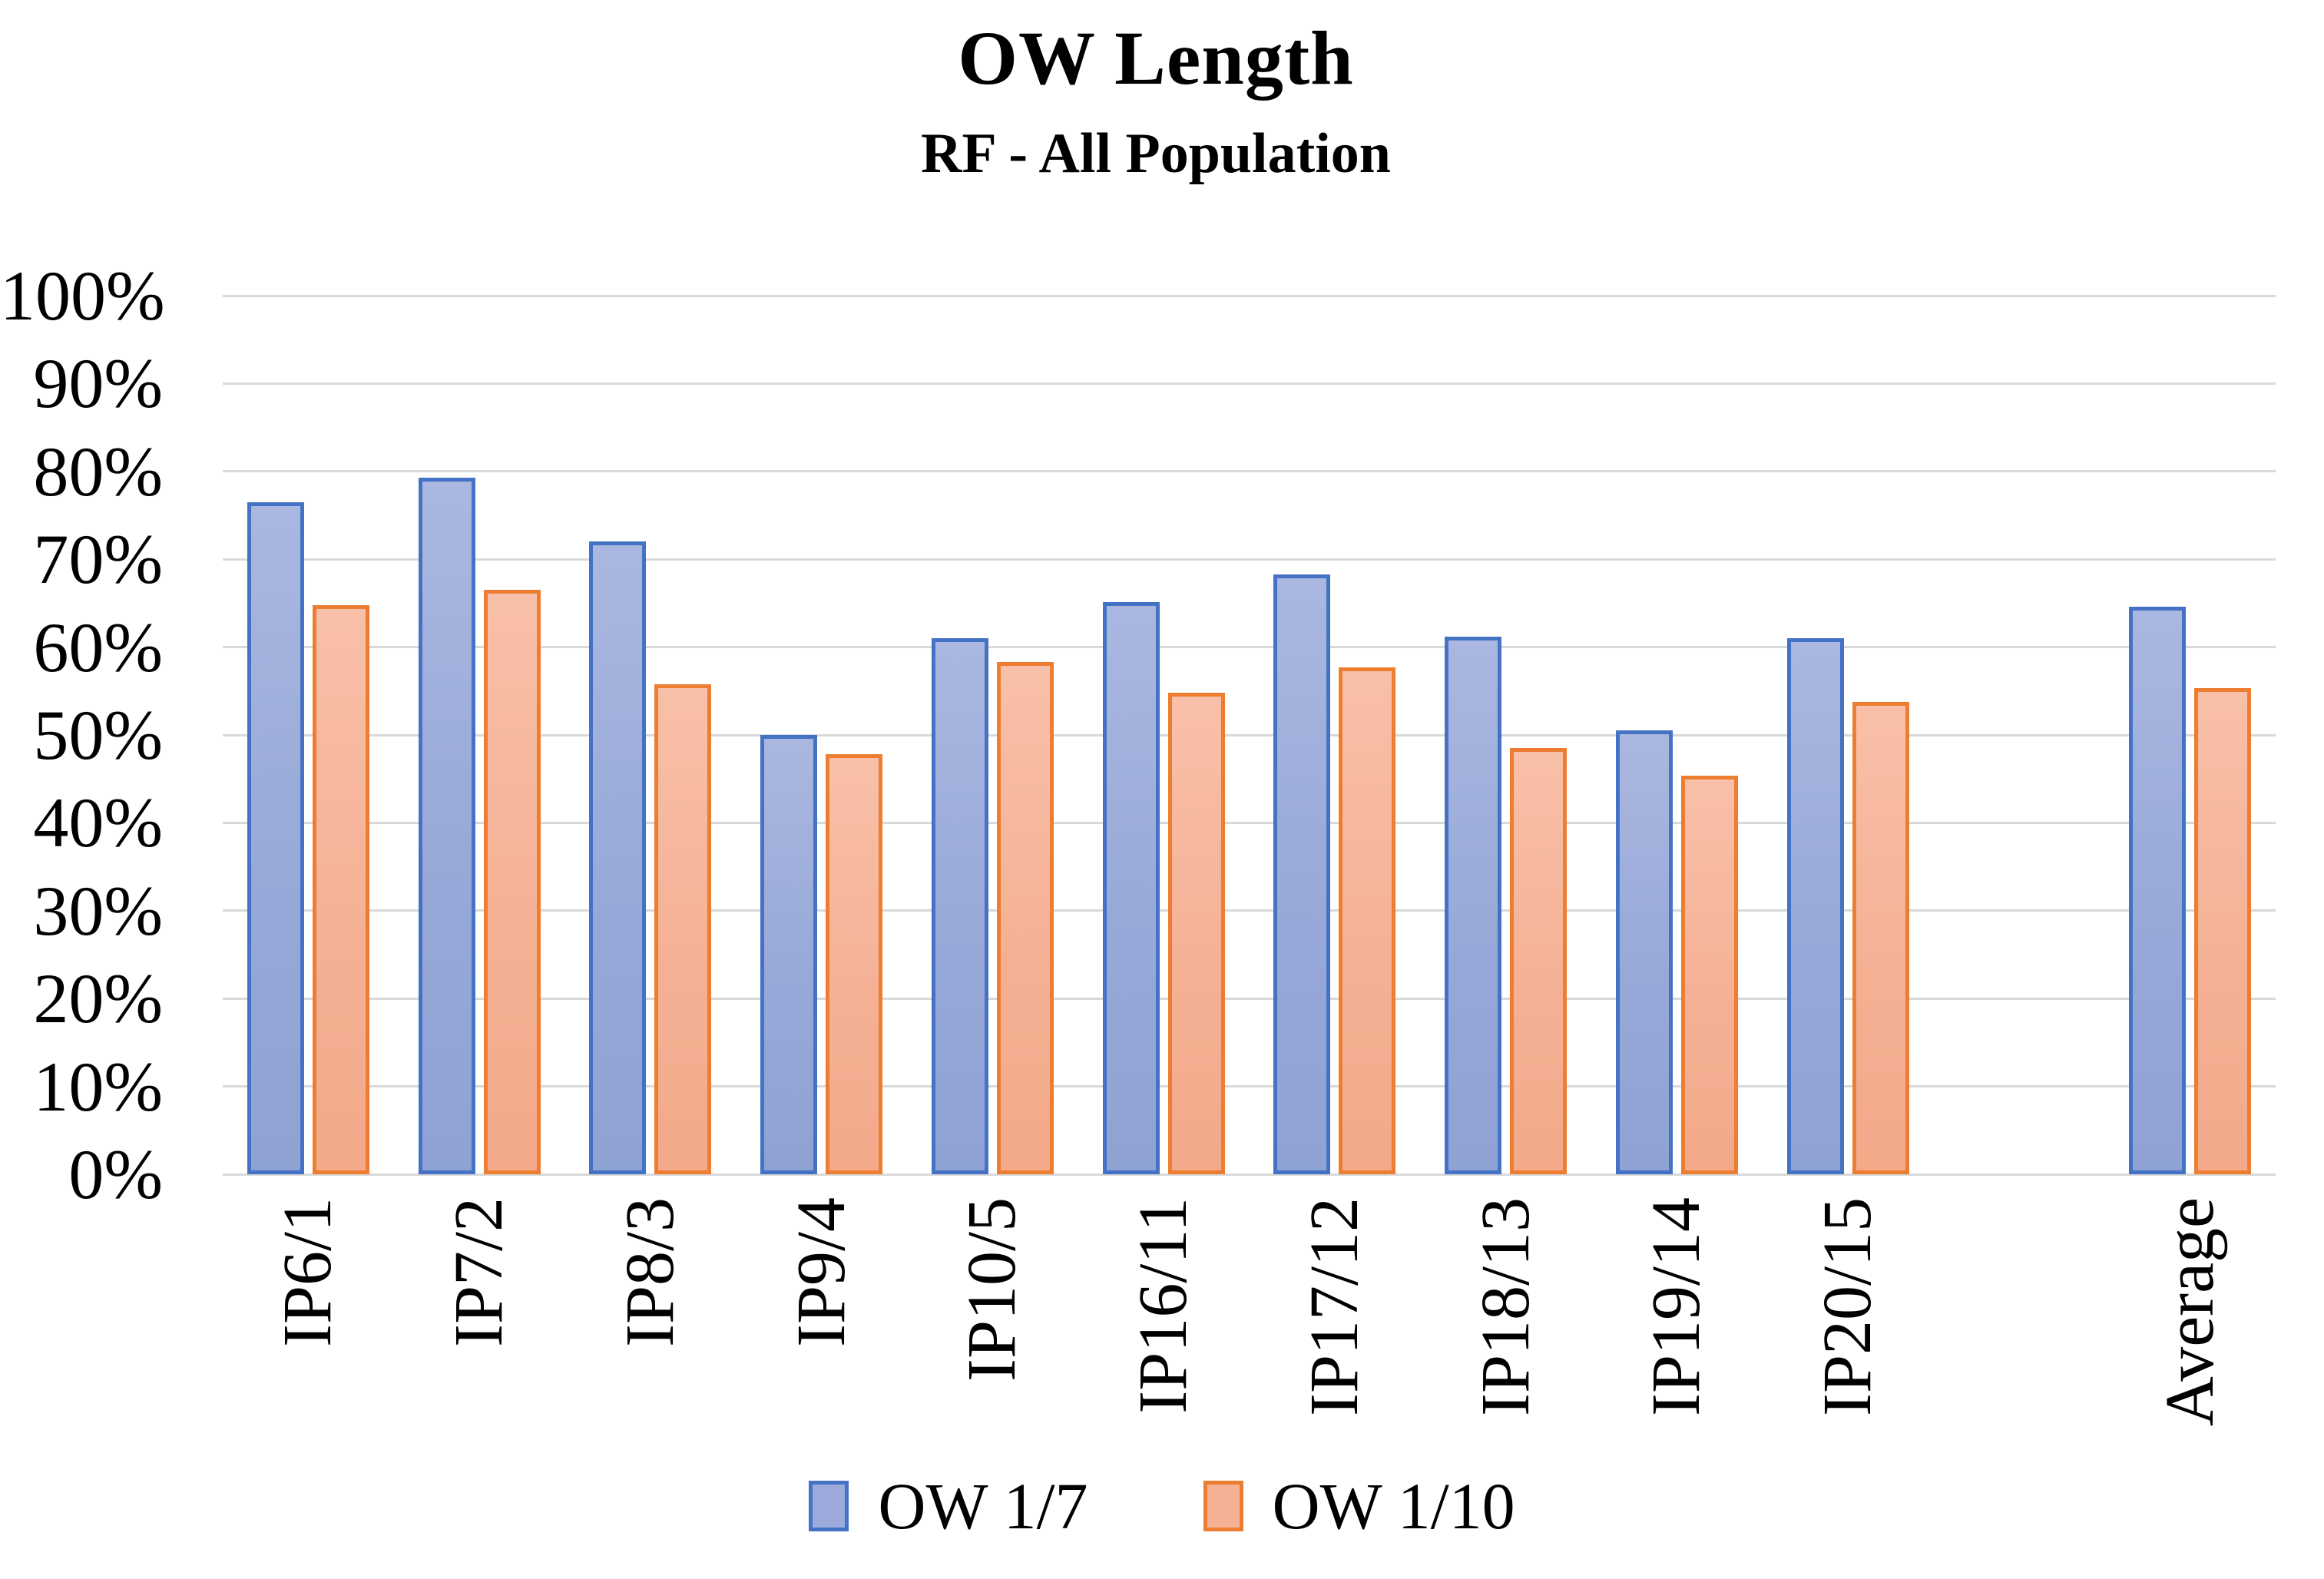 This screenshot has height=1579, width=2324. What do you see at coordinates (1249, 735) in the screenshot?
I see `gridline-50%` at bounding box center [1249, 735].